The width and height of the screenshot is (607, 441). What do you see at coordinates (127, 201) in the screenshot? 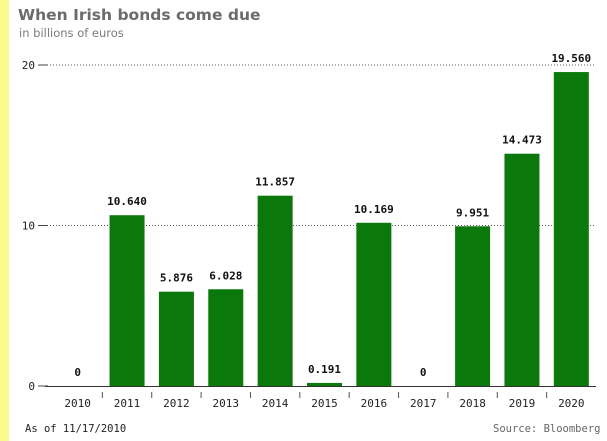
I see `bar-value-label: 10.640` at bounding box center [127, 201].